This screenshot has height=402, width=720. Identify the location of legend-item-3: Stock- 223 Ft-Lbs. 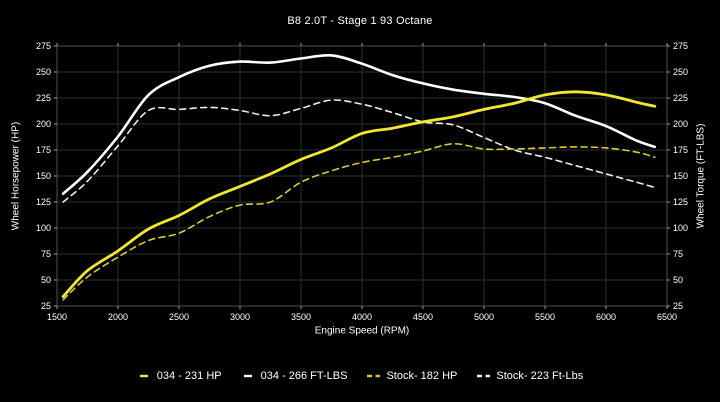
(529, 376).